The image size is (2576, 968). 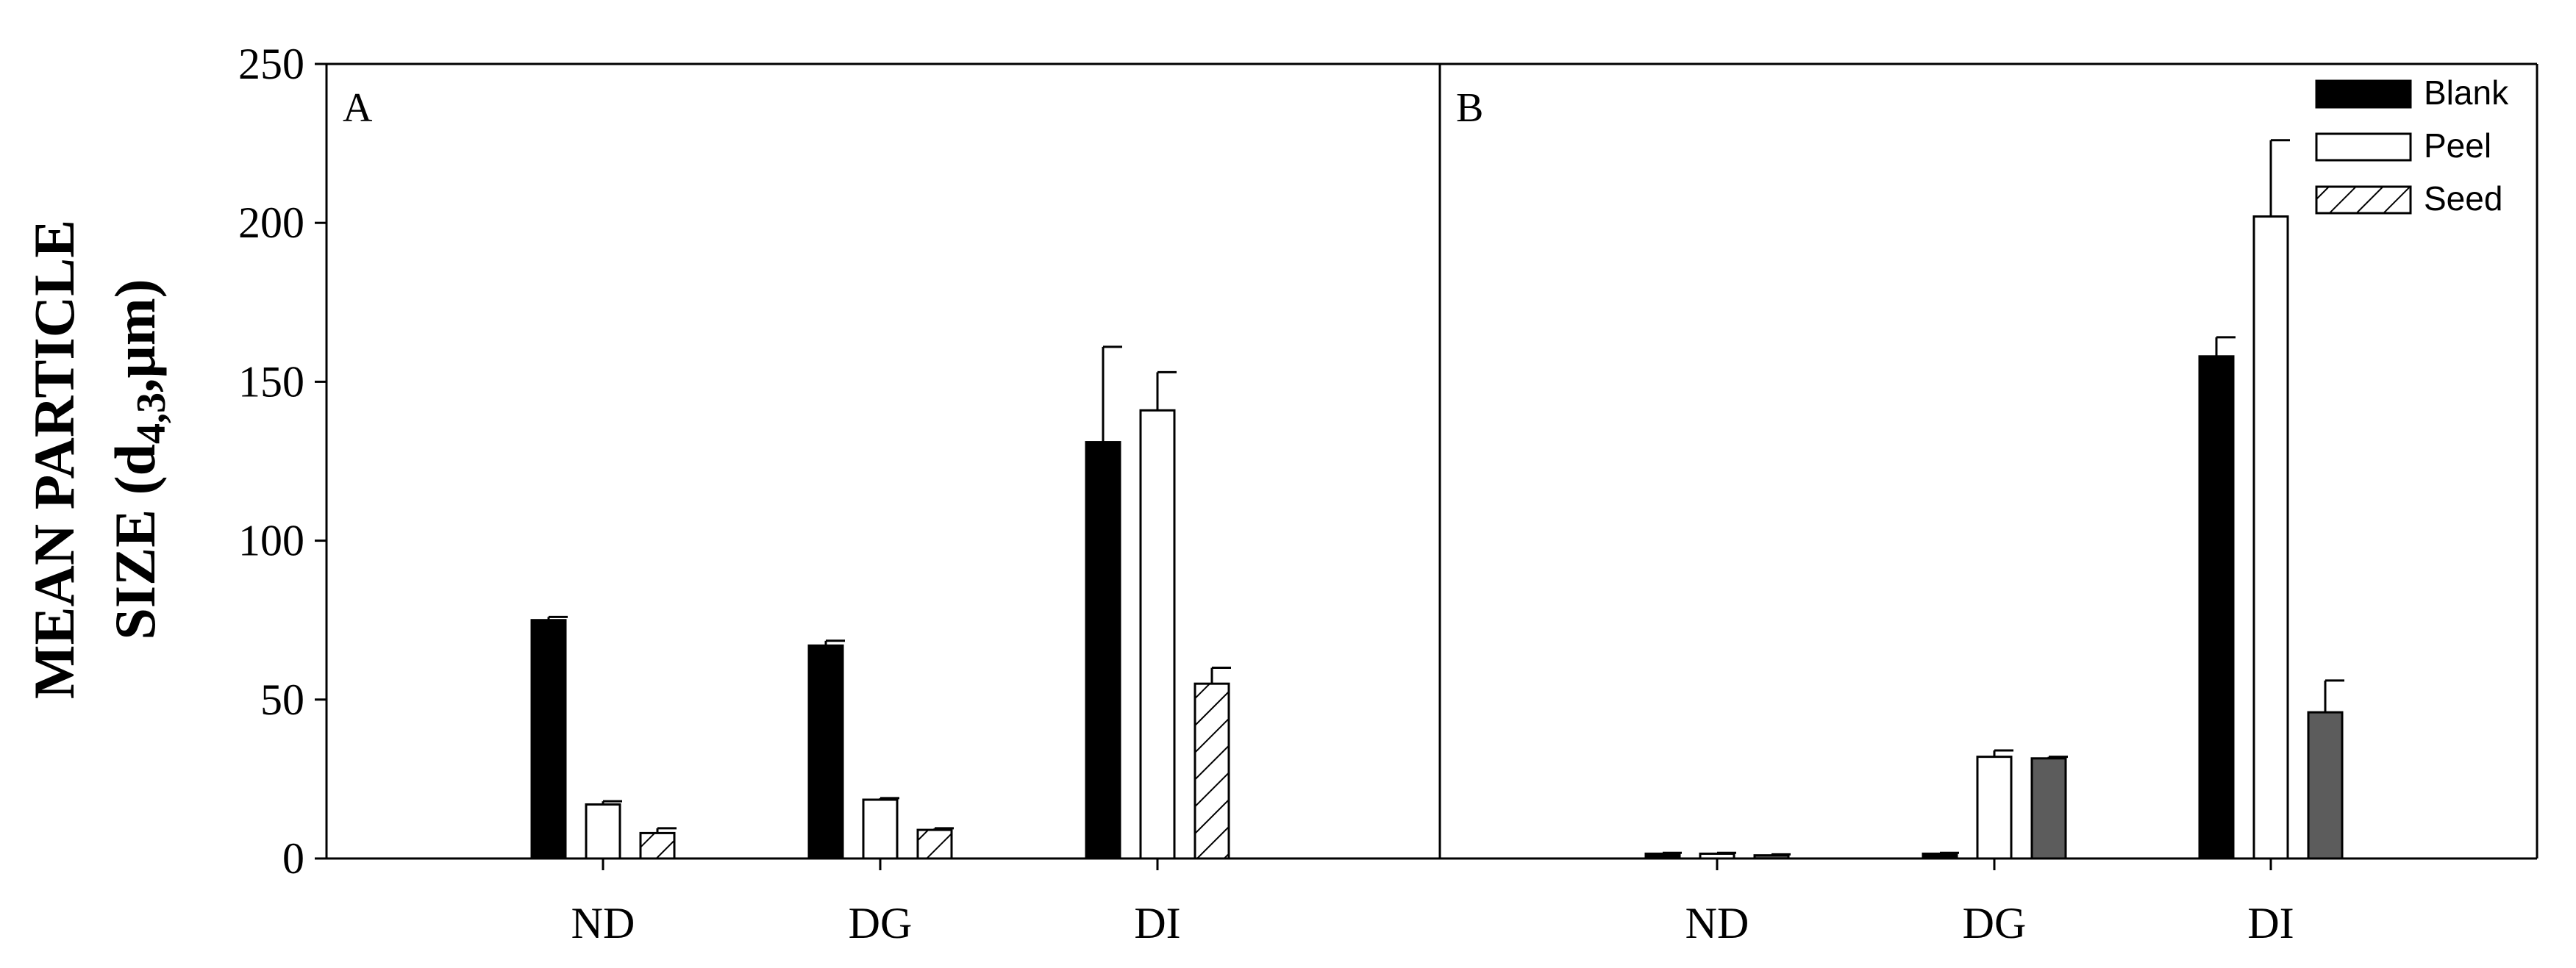 What do you see at coordinates (1469, 108) in the screenshot?
I see `panel-label-b: B` at bounding box center [1469, 108].